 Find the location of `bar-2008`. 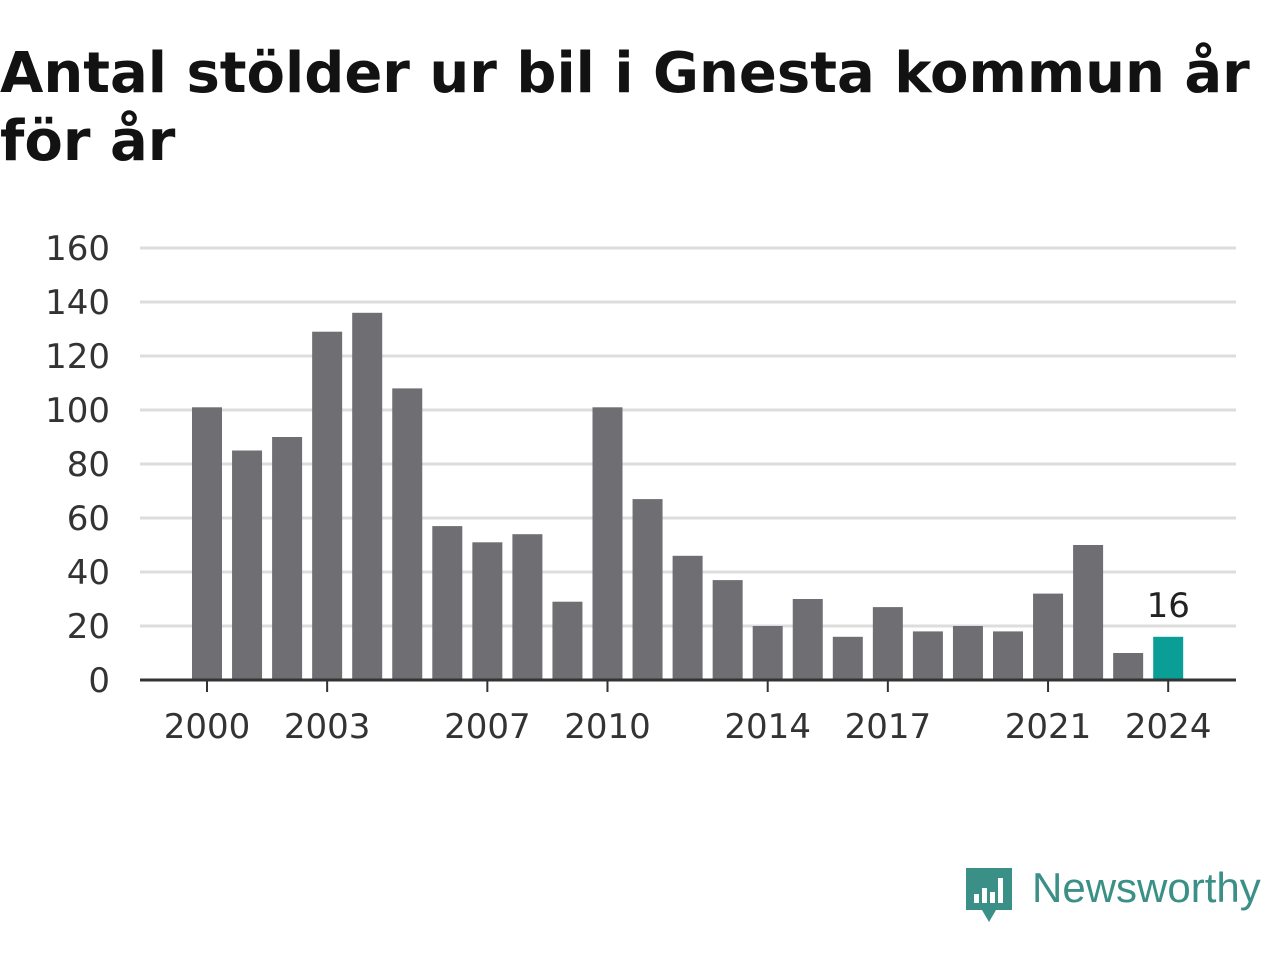

bar-2008 is located at coordinates (527, 607).